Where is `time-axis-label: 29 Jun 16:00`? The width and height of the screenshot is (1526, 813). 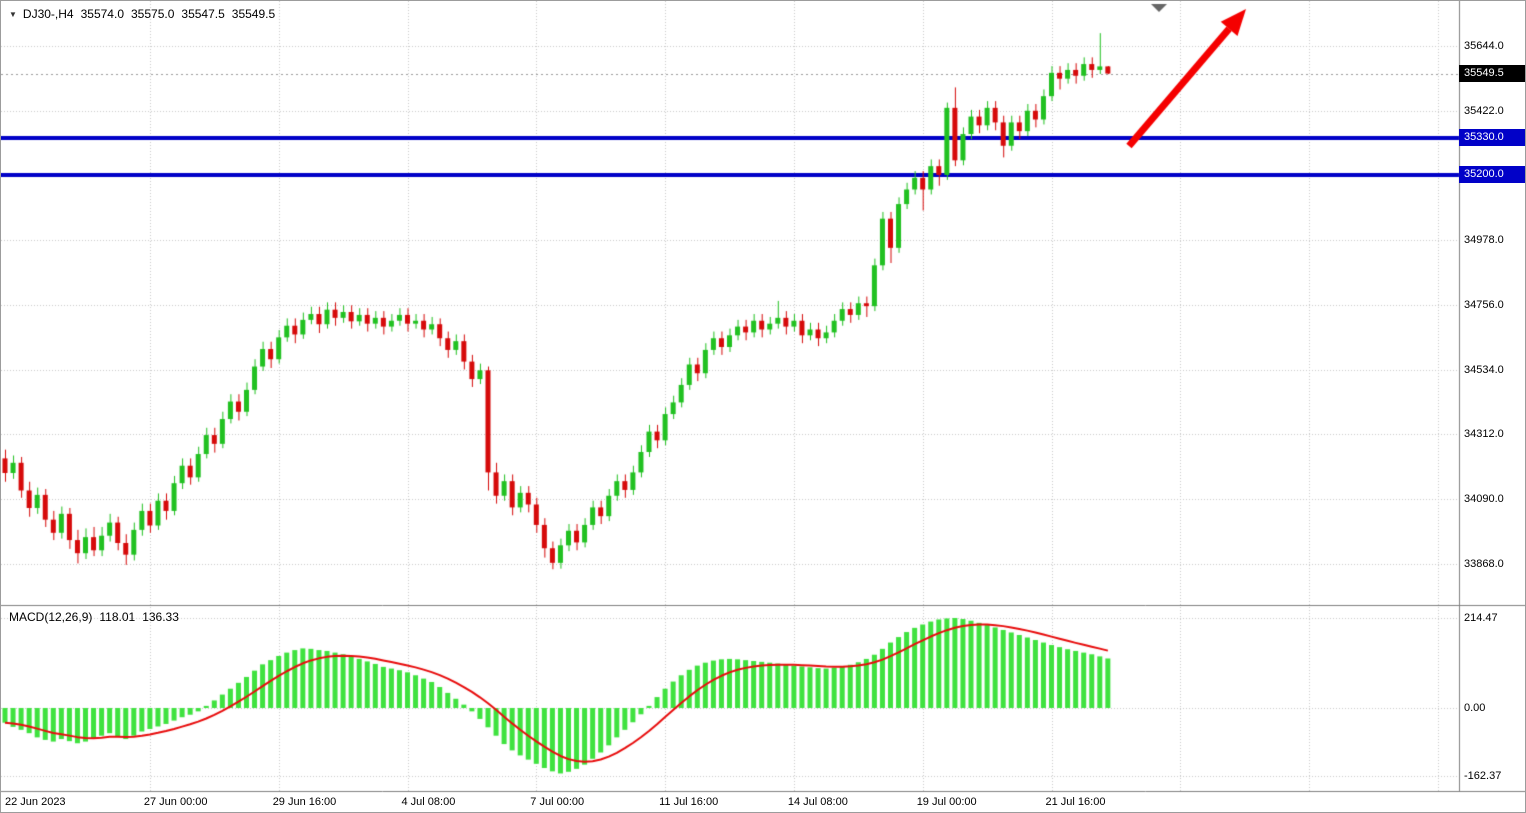 time-axis-label: 29 Jun 16:00 is located at coordinates (304, 802).